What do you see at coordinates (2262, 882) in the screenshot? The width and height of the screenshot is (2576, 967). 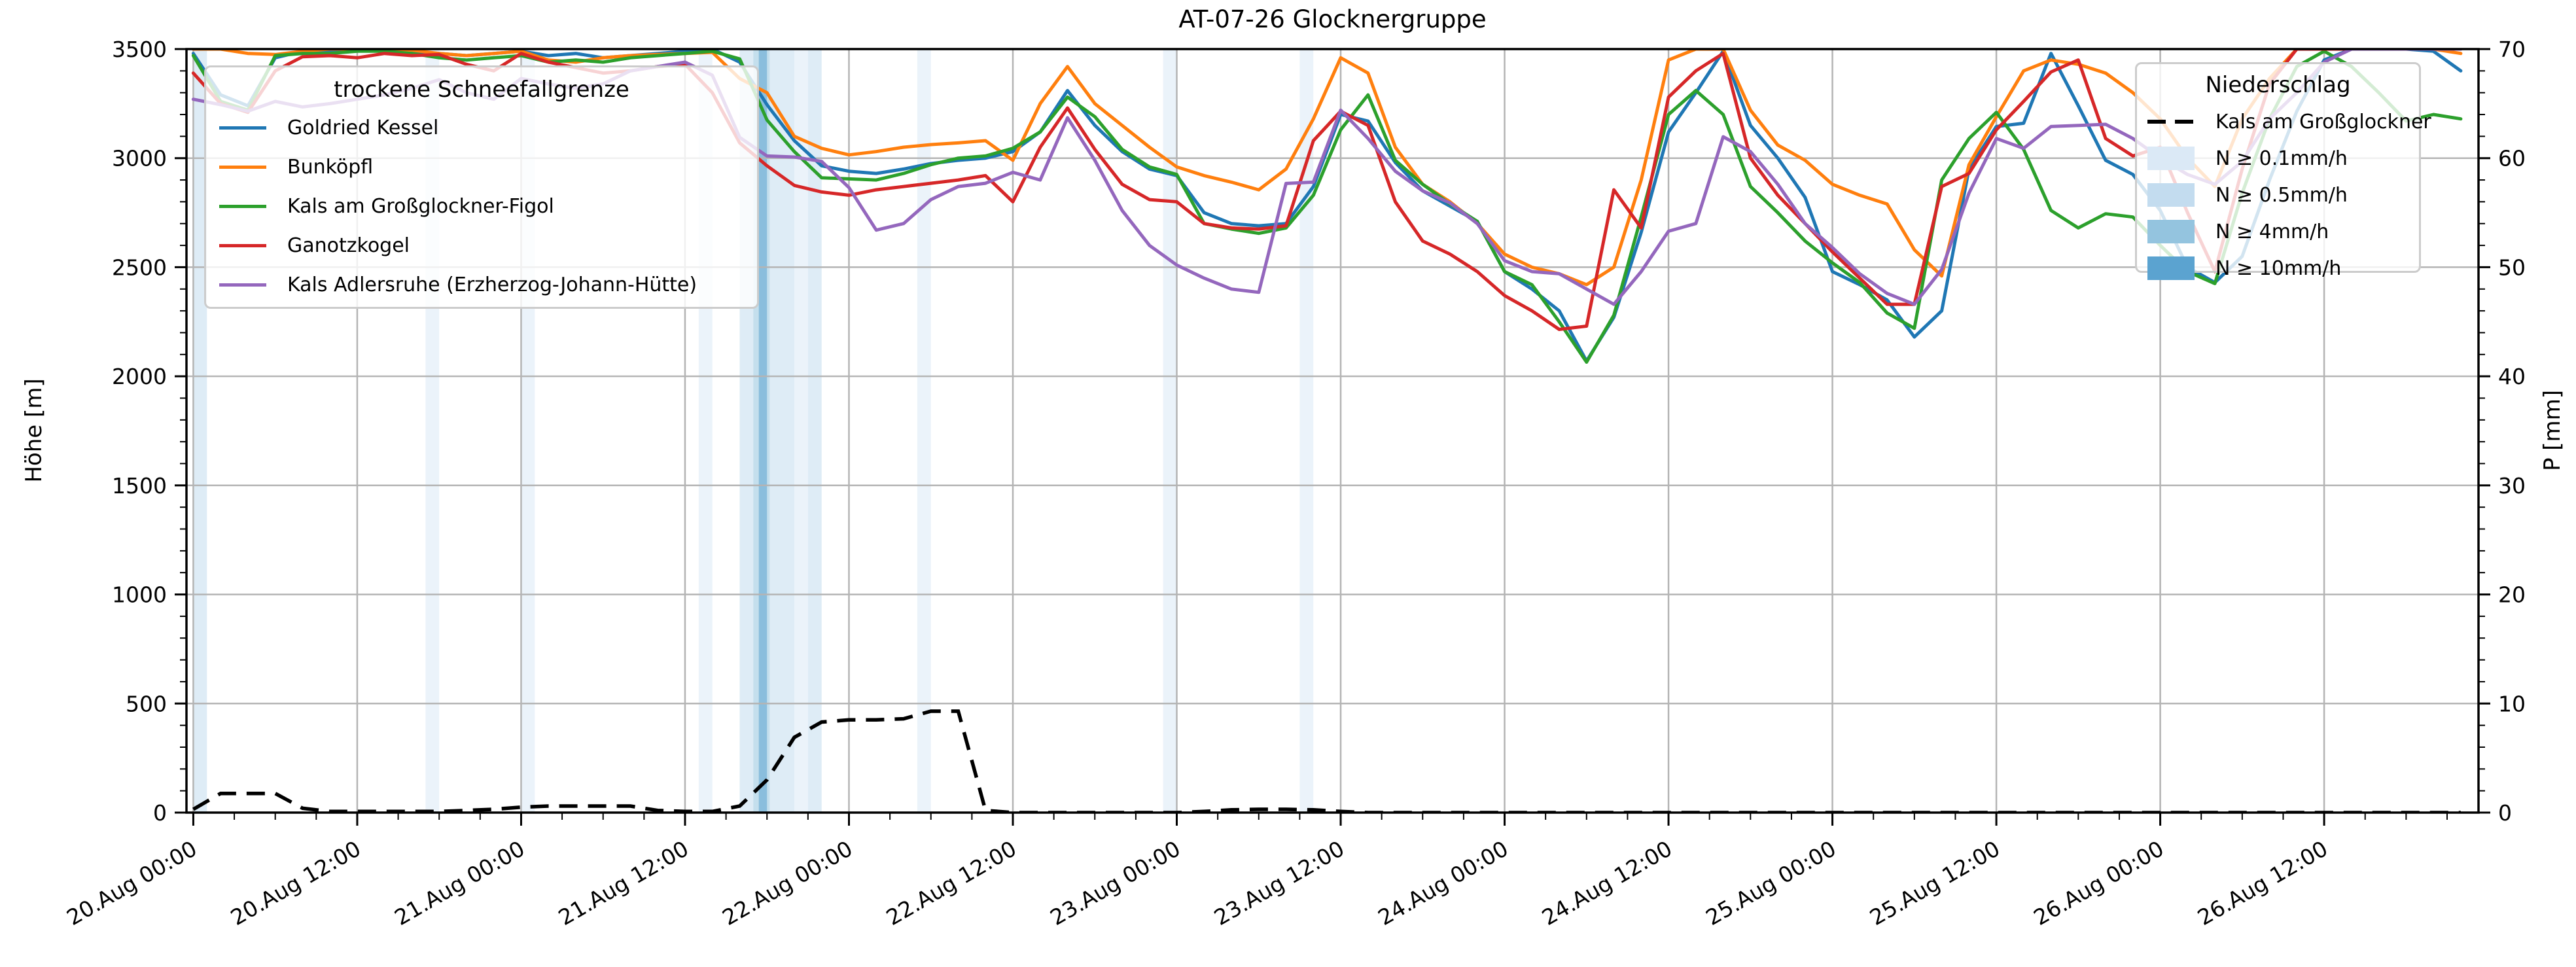 I see `x-tick-label: 26.Aug 12:00` at bounding box center [2262, 882].